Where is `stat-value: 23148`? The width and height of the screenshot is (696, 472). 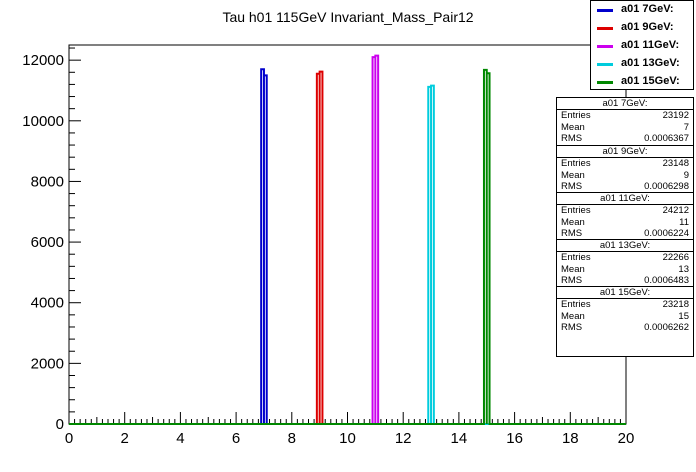 stat-value: 23148 is located at coordinates (675, 163).